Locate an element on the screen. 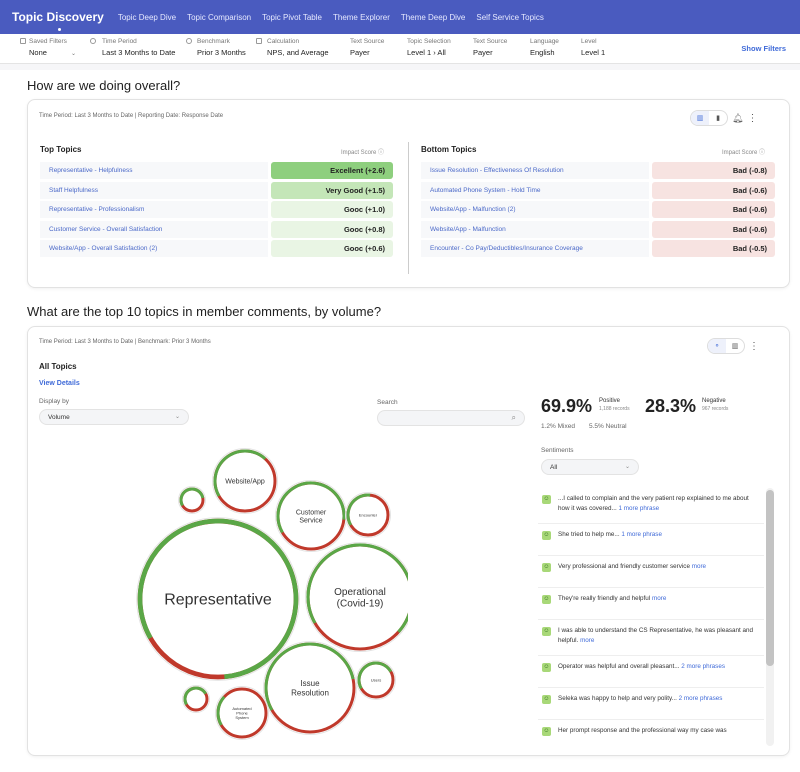  text-source-filter: Text Source Payer is located at coordinates (367, 47).